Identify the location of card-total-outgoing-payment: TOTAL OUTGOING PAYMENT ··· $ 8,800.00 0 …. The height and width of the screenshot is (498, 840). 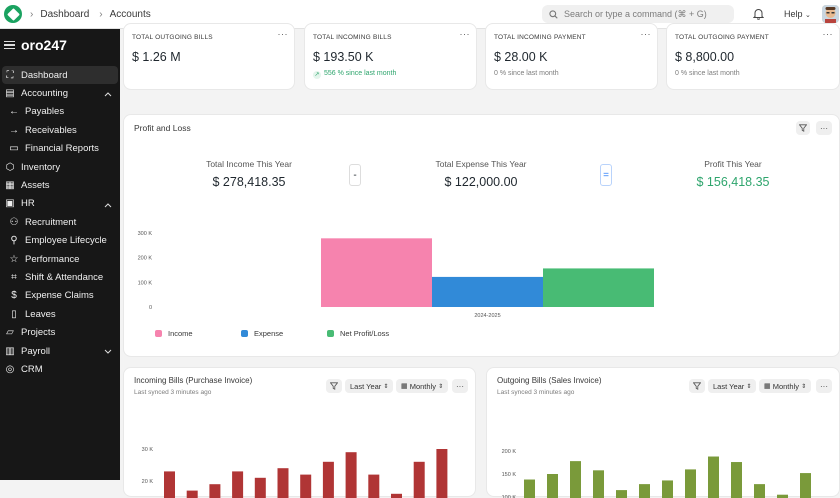
(753, 56).